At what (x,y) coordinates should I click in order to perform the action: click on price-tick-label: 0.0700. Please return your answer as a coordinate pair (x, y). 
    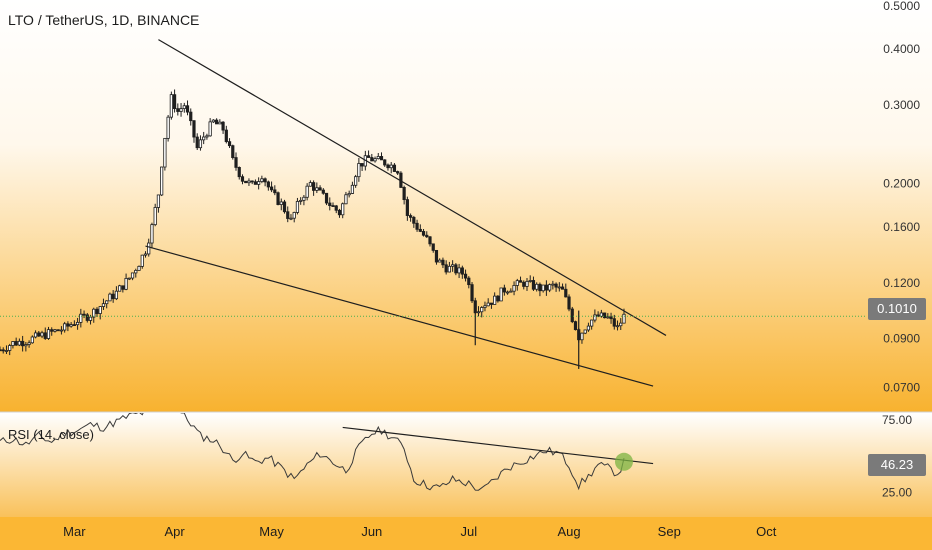
    Looking at the image, I should click on (901, 387).